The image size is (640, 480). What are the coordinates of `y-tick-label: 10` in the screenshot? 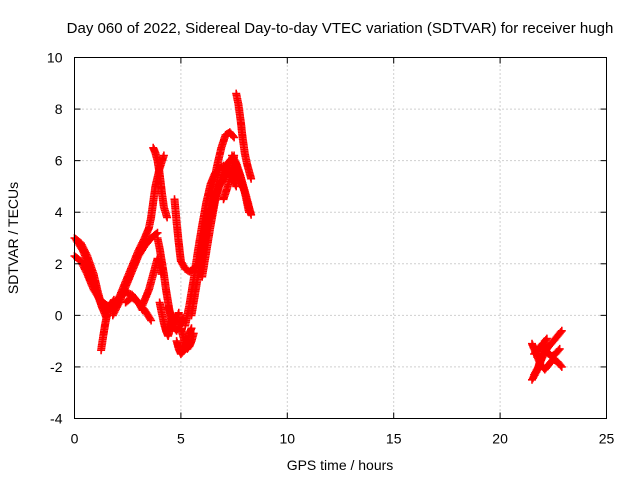 It's located at (55, 58).